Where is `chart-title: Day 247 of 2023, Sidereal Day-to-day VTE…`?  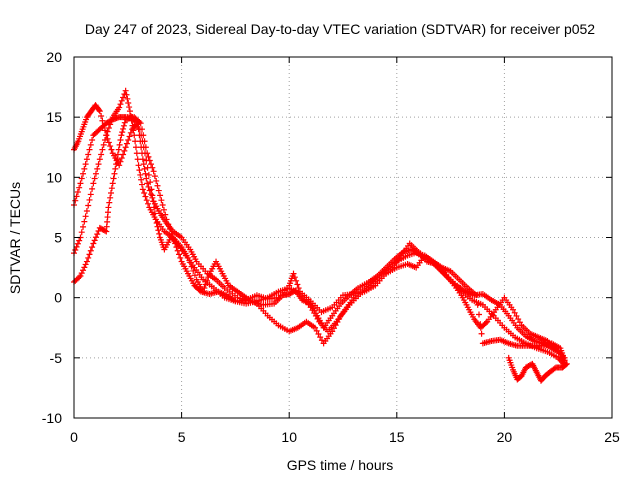
chart-title: Day 247 of 2023, Sidereal Day-to-day VTE… is located at coordinates (340, 29).